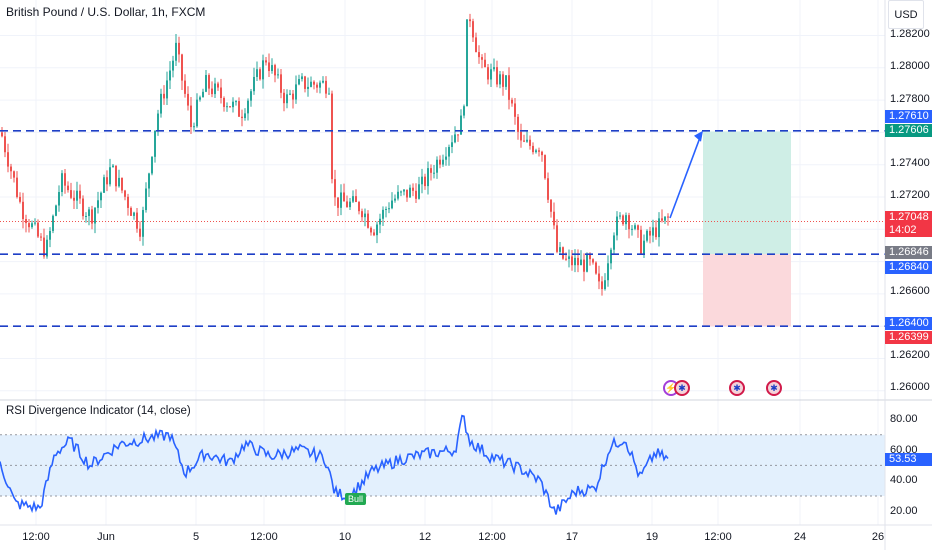  Describe the element at coordinates (903, 230) in the screenshot. I see `bar-countdown: 14:02` at that location.